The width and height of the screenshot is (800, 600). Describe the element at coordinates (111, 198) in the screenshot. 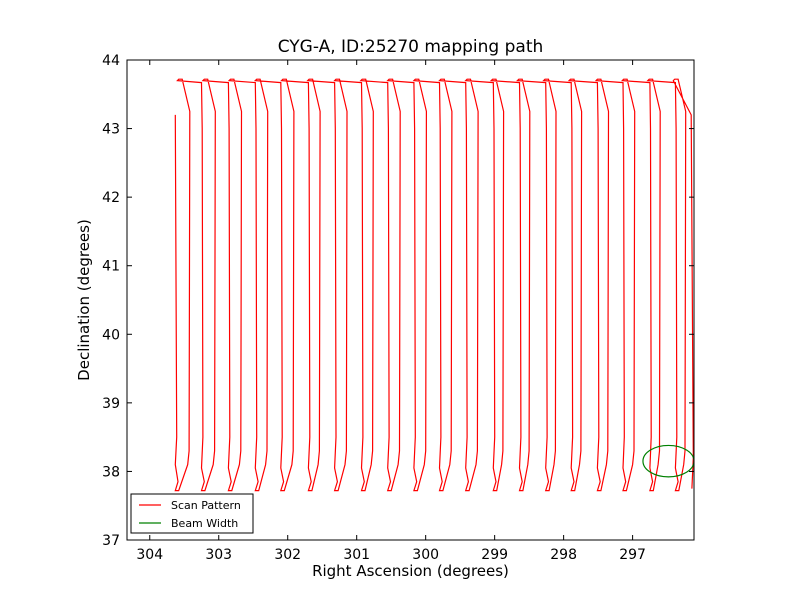

I see `y-tick-label: 42` at that location.